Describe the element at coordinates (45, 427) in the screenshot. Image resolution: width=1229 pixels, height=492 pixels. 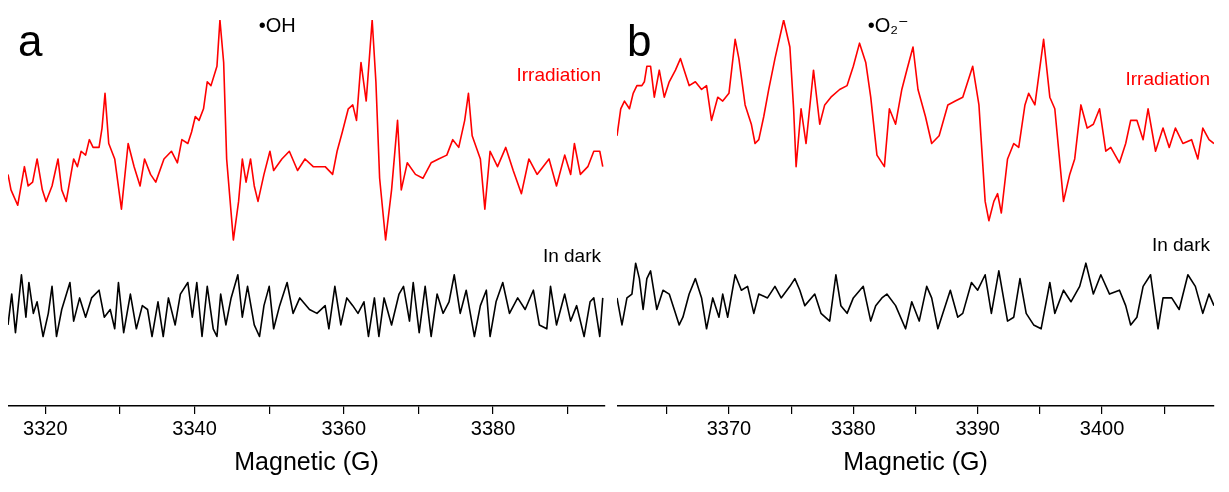
I see `x-tick-label: 3320` at that location.